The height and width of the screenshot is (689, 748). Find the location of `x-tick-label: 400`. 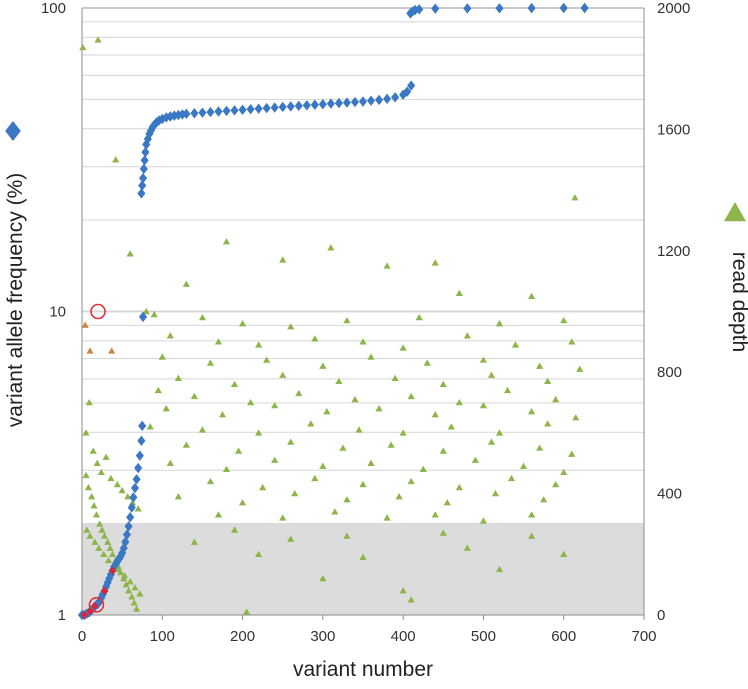

x-tick-label: 400 is located at coordinates (403, 636).